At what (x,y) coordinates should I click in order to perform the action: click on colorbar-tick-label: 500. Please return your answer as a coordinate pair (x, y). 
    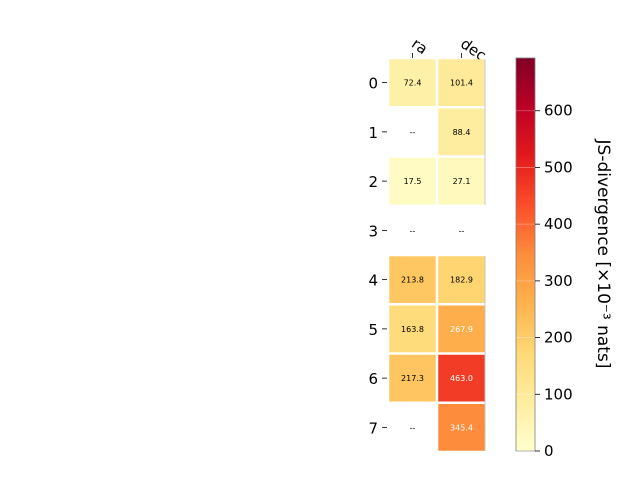
    Looking at the image, I should click on (558, 167).